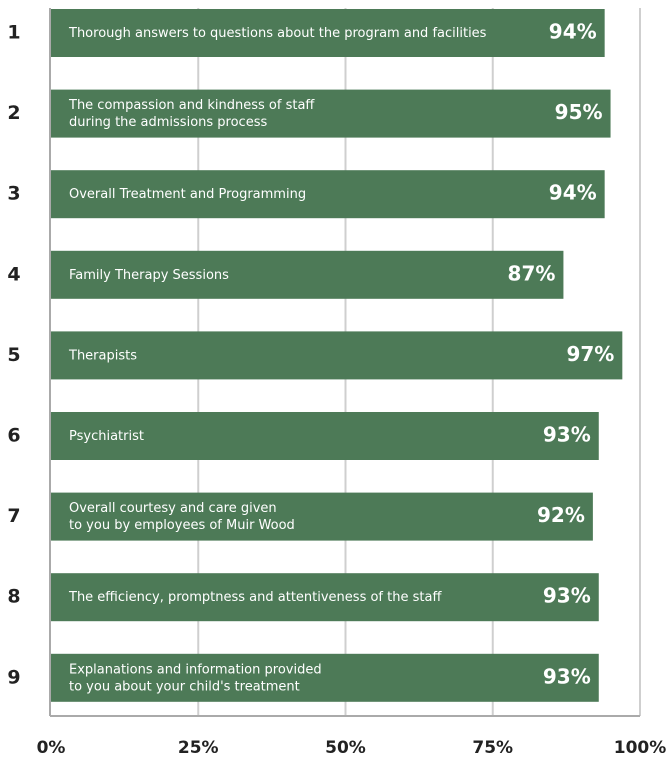 The image size is (671, 760). I want to click on bar-label-line: Explanations and information provided, so click(195, 669).